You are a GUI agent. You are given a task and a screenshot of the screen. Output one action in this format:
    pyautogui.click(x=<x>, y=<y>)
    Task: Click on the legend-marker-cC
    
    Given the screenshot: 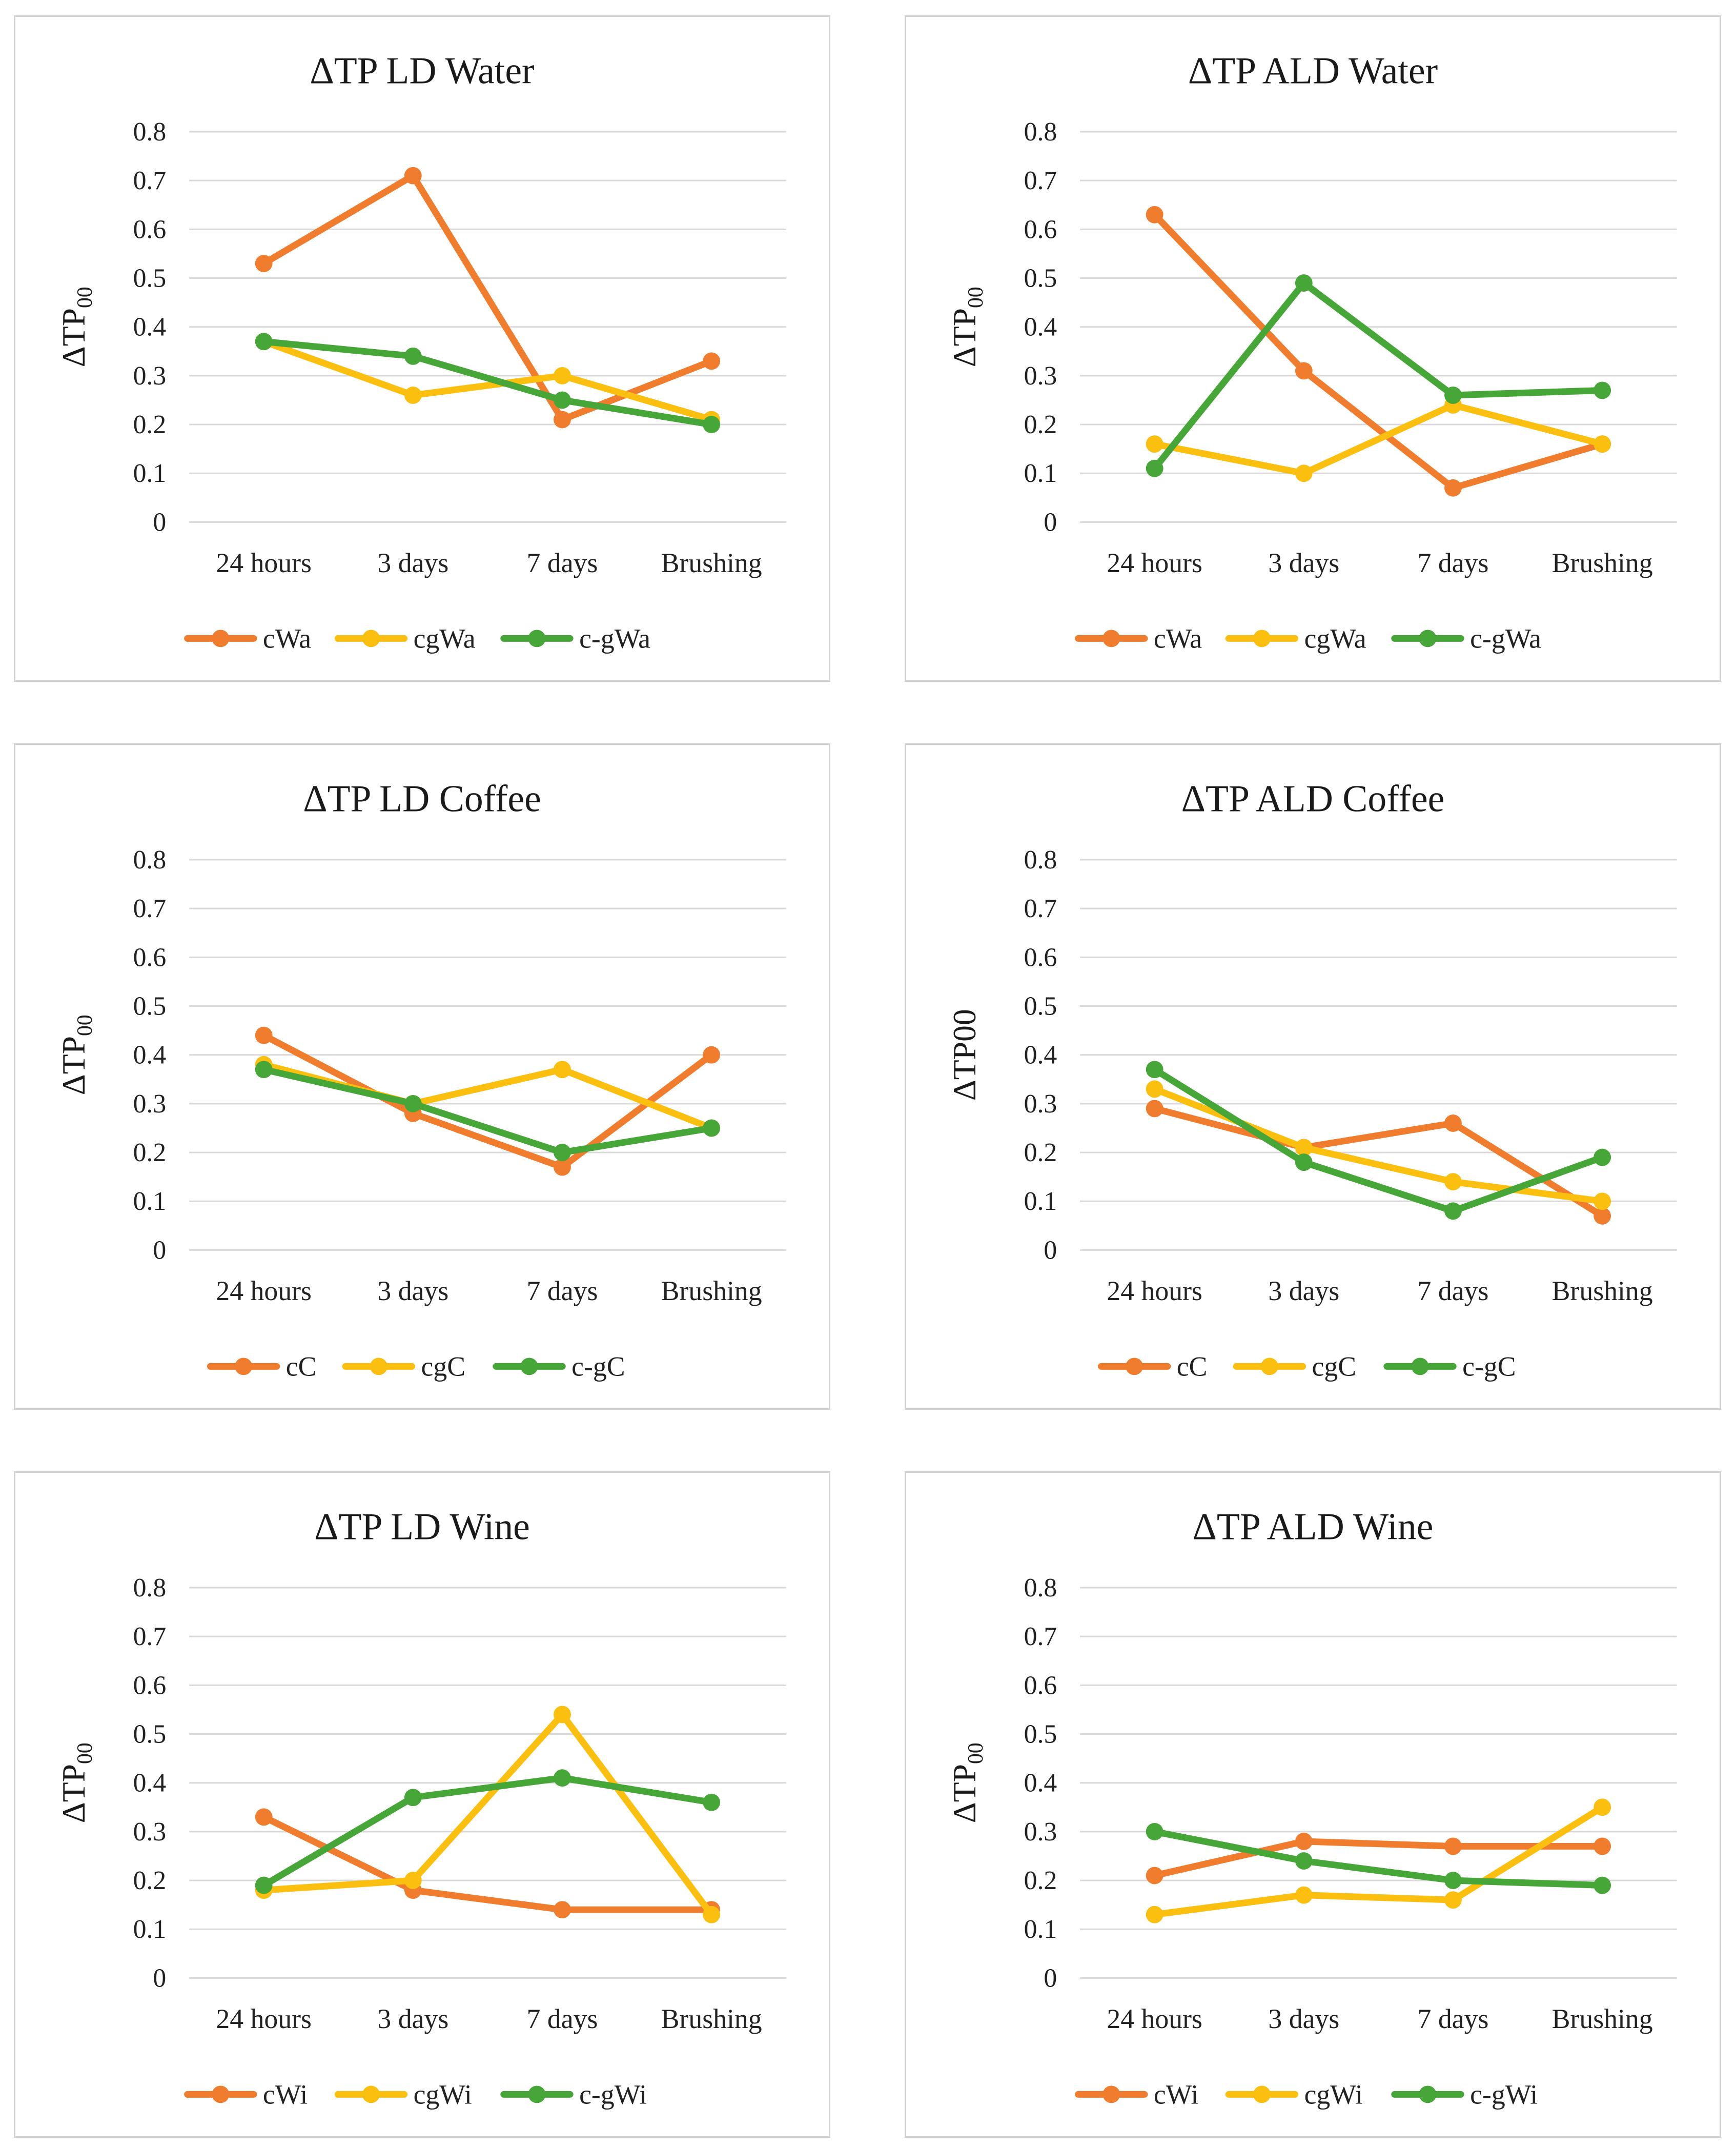 What is the action you would take?
    pyautogui.click(x=1134, y=1366)
    